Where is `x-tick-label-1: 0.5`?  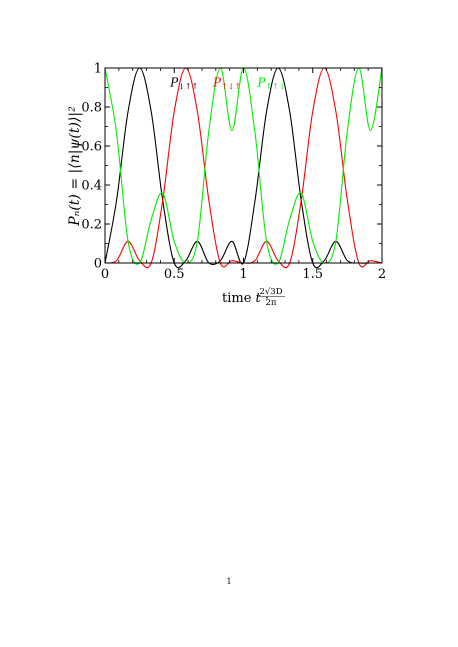
x-tick-label-1: 0.5 is located at coordinates (174, 274).